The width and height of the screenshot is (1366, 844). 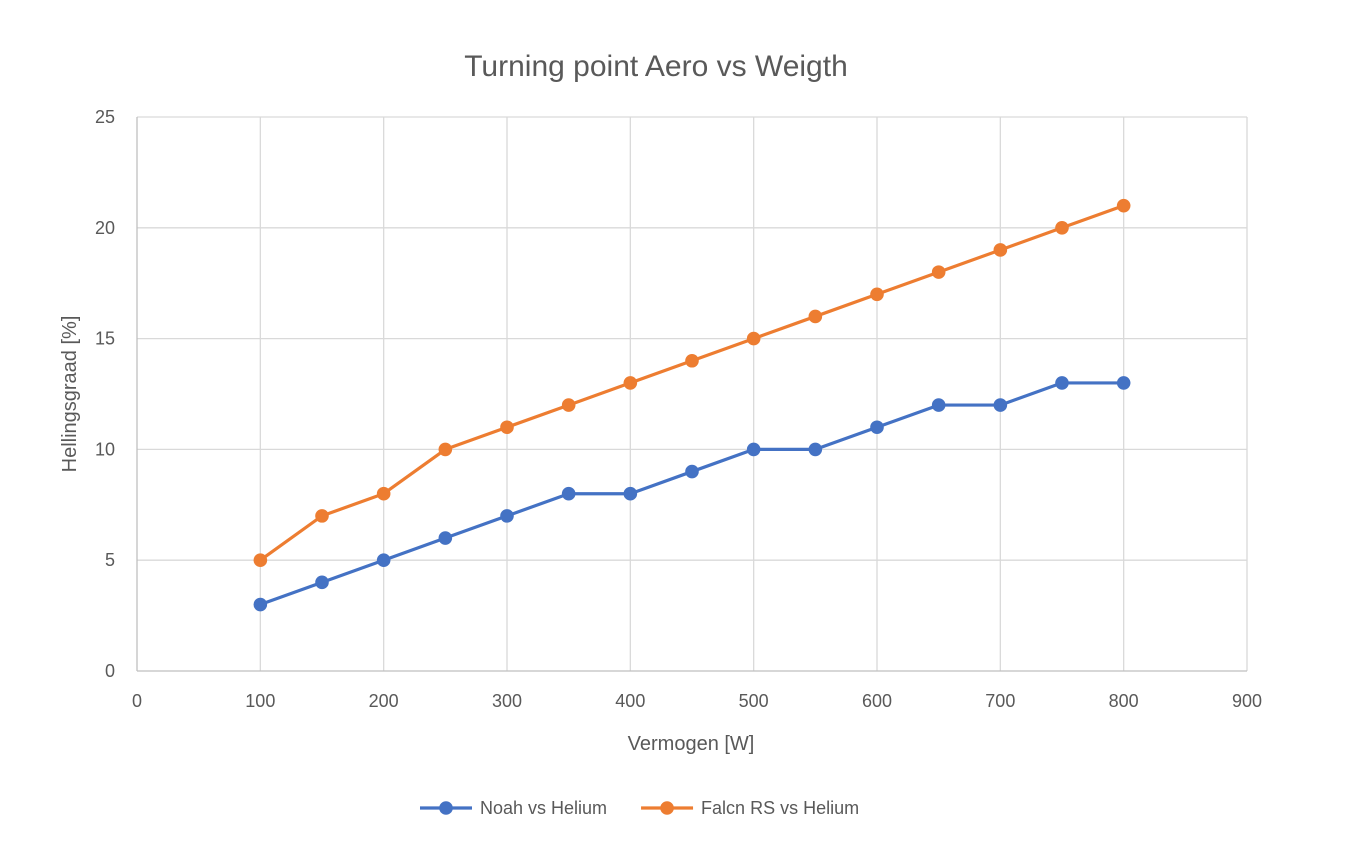 I want to click on chart-title: Turning point Aero vs Weigth, so click(x=656, y=66).